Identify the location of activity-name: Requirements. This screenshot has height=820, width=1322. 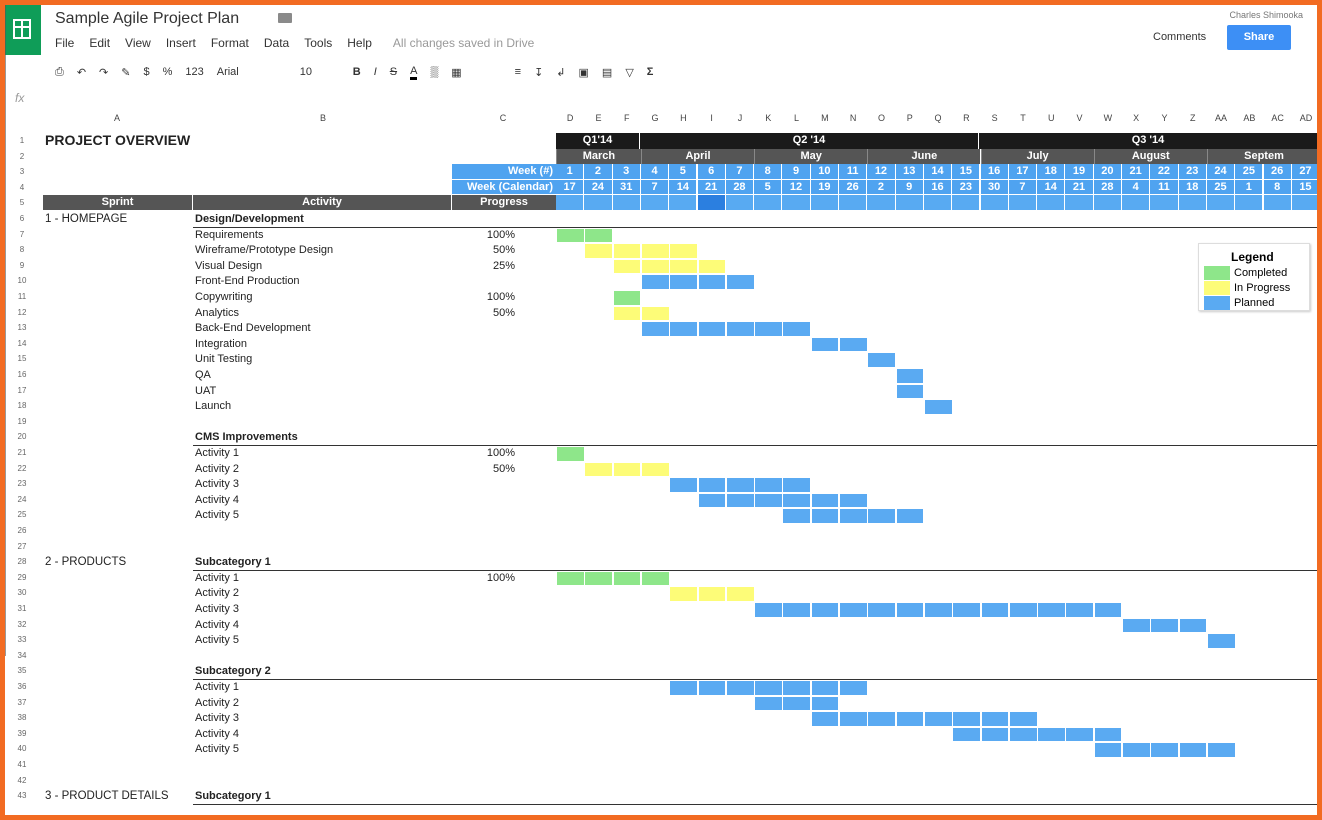
(229, 234).